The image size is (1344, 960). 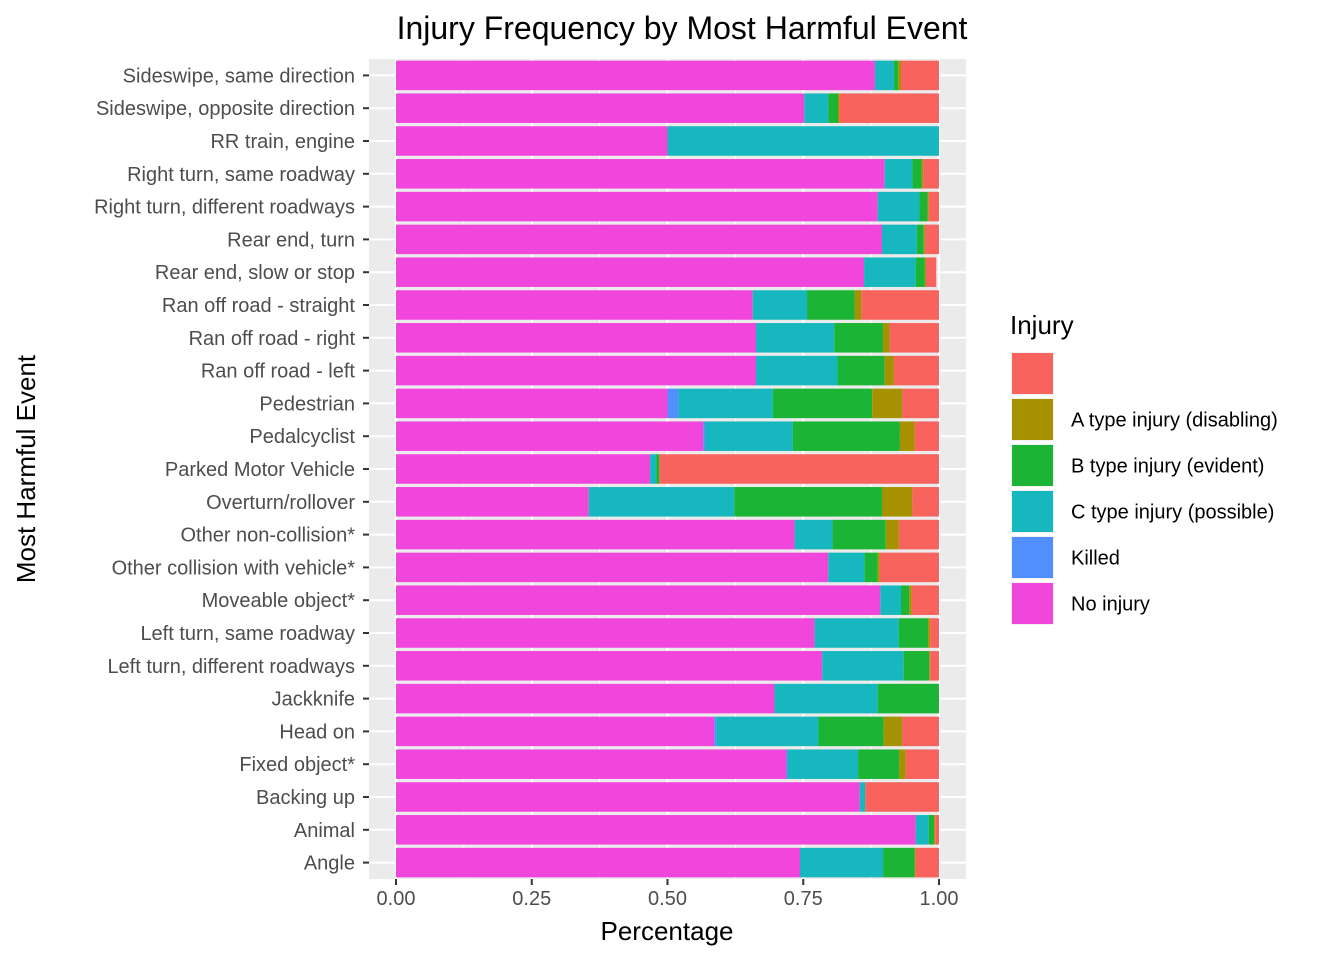 What do you see at coordinates (915, 862) in the screenshot?
I see `bar-segment: Angle — A type injury (disabling): 0.002` at bounding box center [915, 862].